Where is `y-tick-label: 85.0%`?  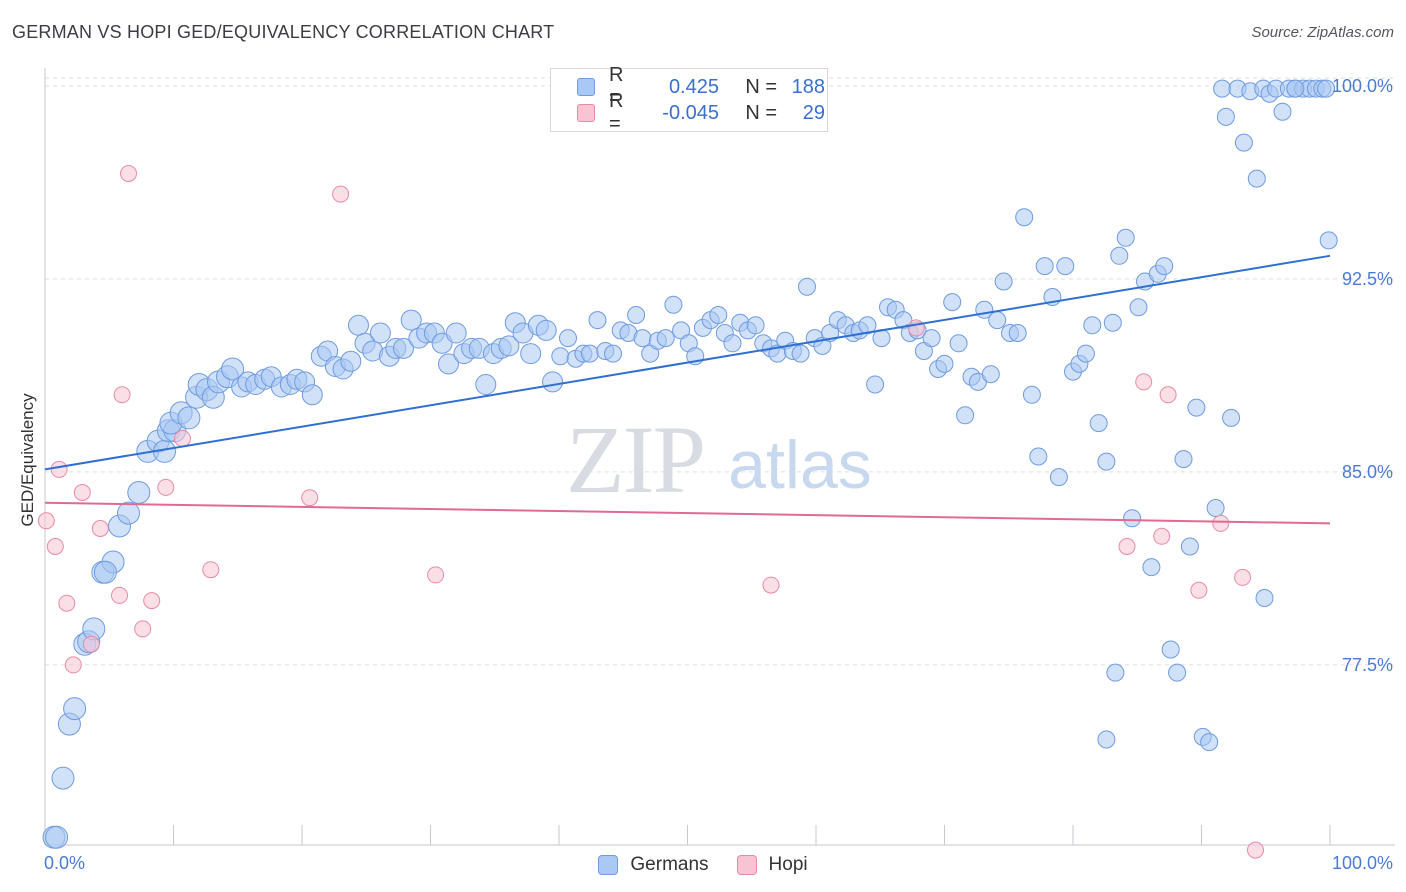 y-tick-label: 85.0% is located at coordinates (1367, 472).